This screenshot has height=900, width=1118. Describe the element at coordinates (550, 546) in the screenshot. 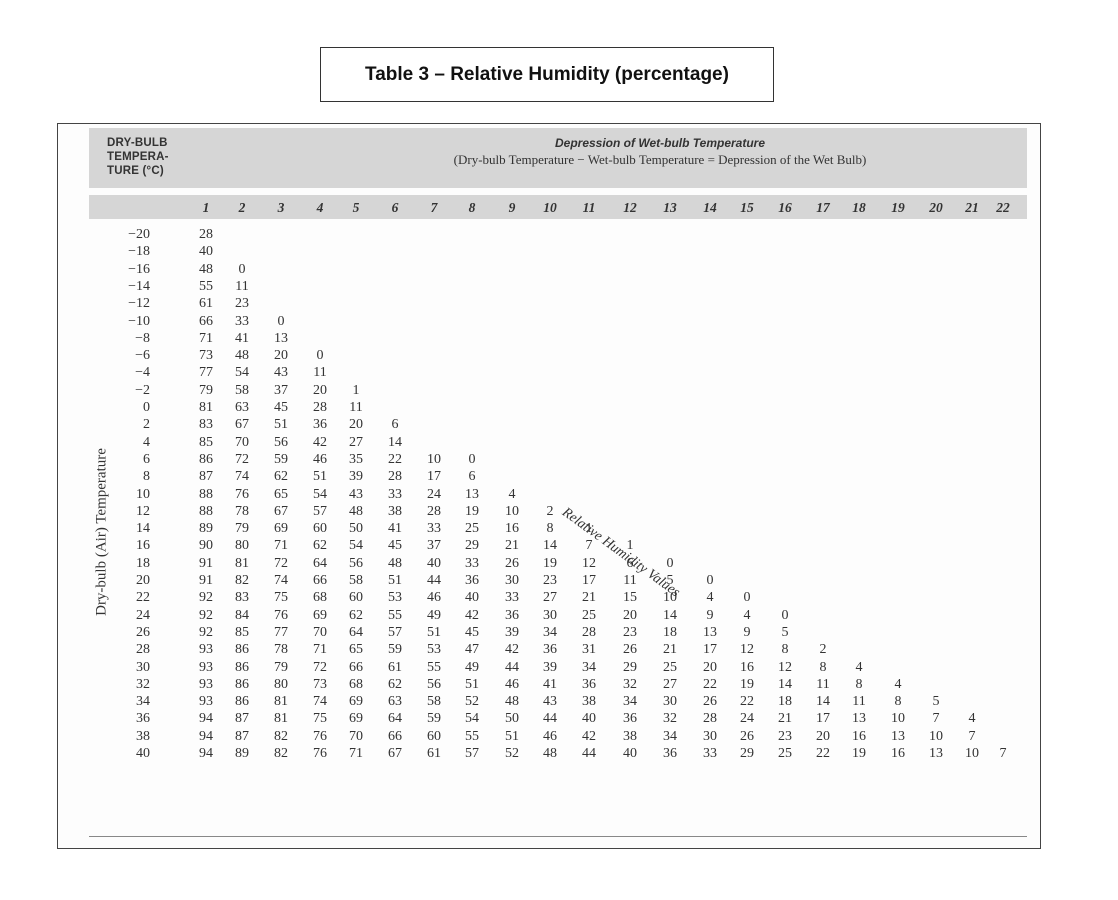

I see `humidity-value: 14` at that location.